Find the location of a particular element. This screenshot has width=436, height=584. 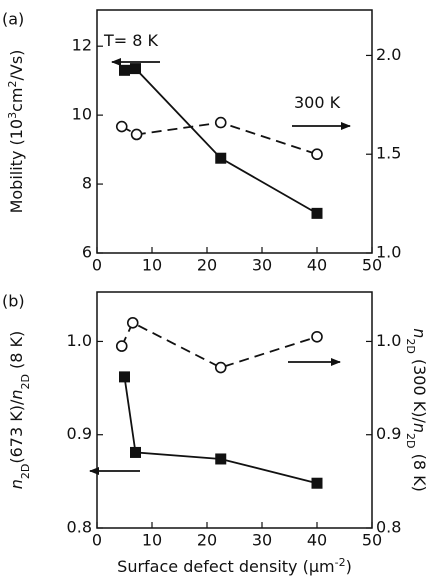

x-axis-label: Surface defect density (μm-2) is located at coordinates (234, 566).